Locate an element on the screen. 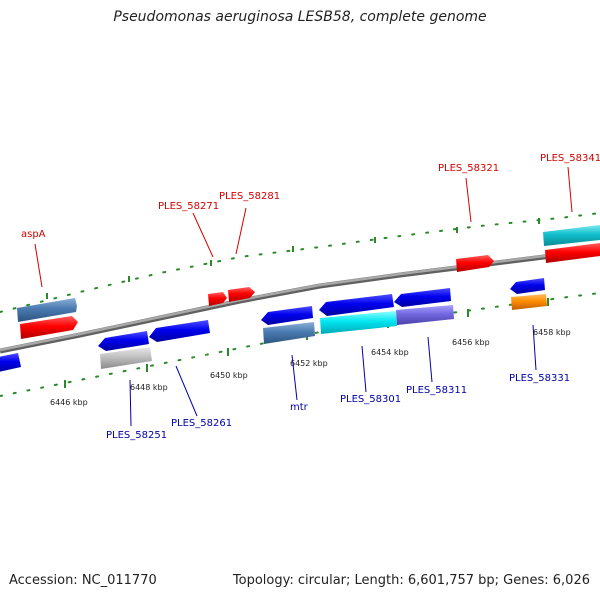 Image resolution: width=600 pixels, height=600 pixels. forward-ruler-major-ticks is located at coordinates (293, 258).